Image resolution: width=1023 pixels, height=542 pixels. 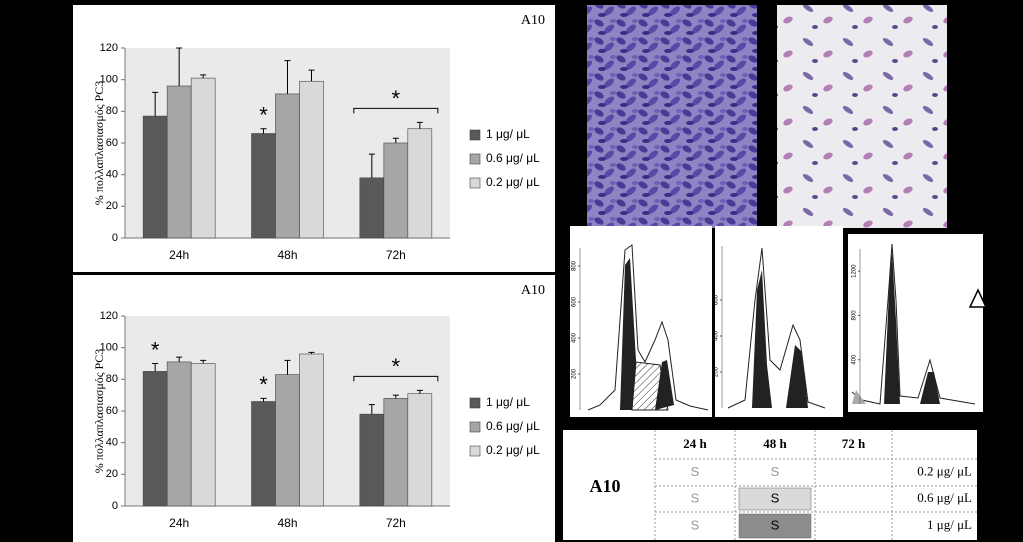 I want to click on table-header: 48 h, so click(x=775, y=443).